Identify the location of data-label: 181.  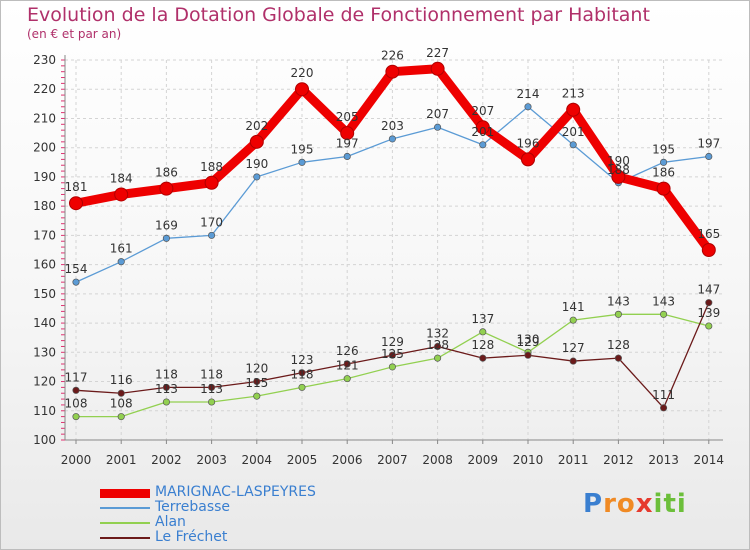
(76, 187).